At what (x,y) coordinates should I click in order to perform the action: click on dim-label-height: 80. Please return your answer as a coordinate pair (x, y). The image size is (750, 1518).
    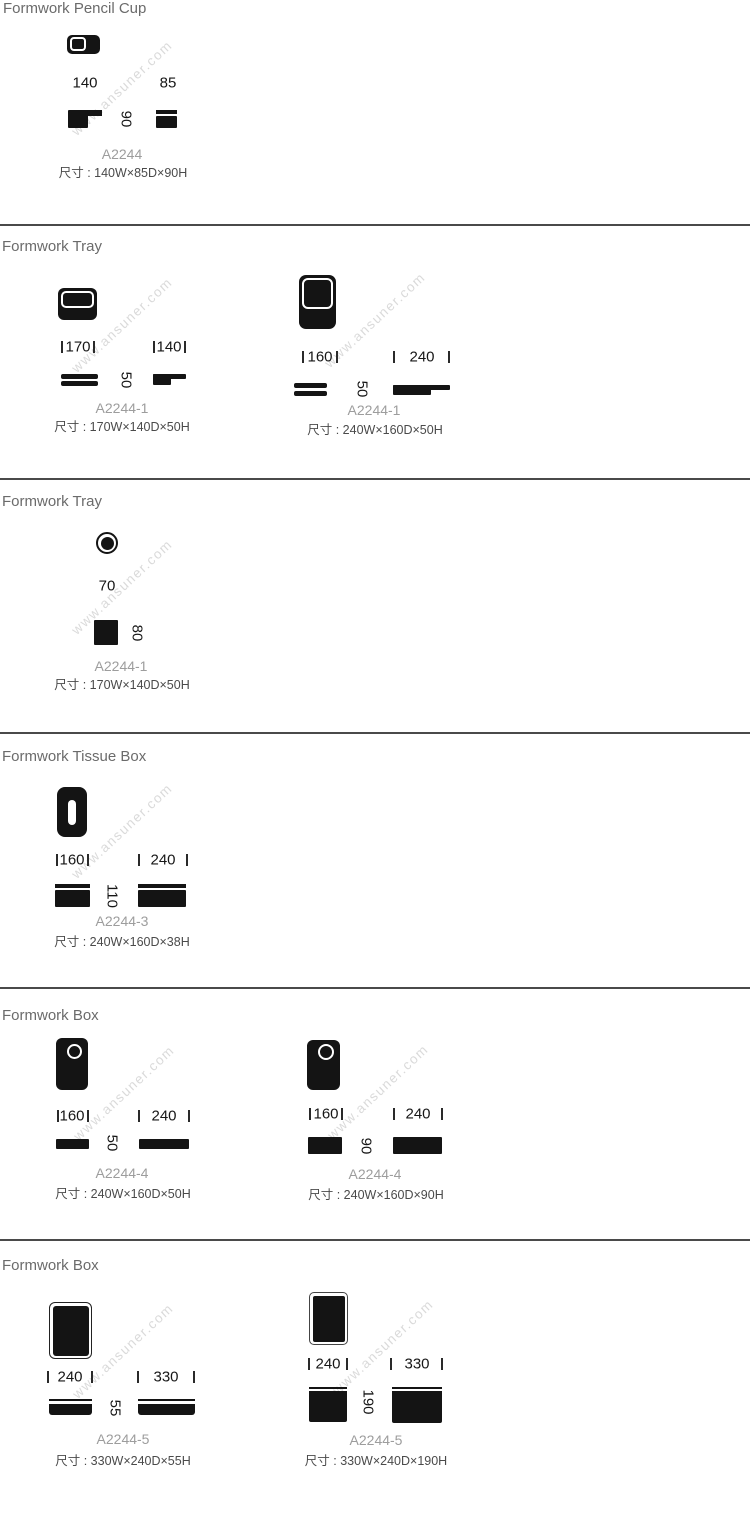
    Looking at the image, I should click on (137, 633).